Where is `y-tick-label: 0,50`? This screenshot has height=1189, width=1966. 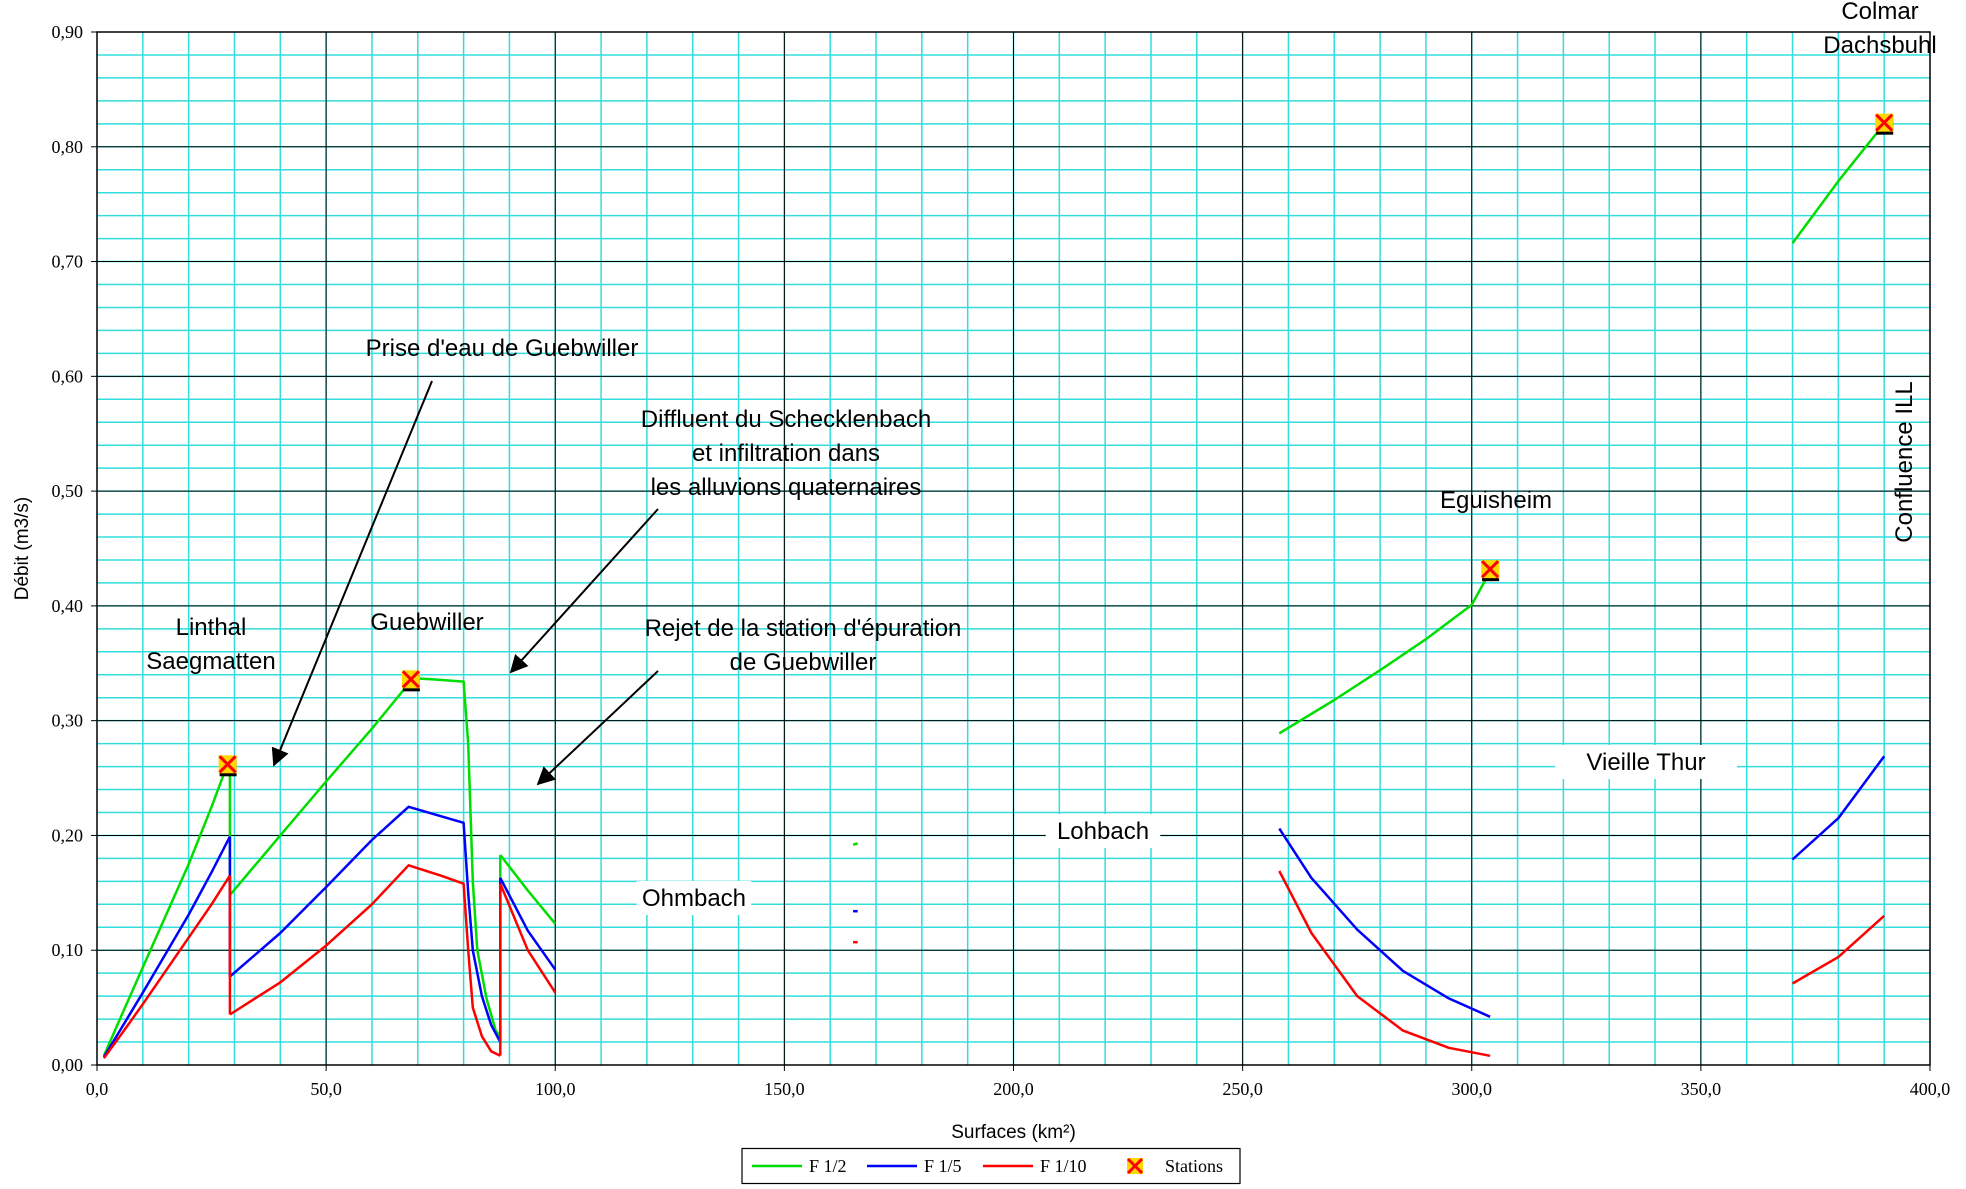
y-tick-label: 0,50 is located at coordinates (68, 491).